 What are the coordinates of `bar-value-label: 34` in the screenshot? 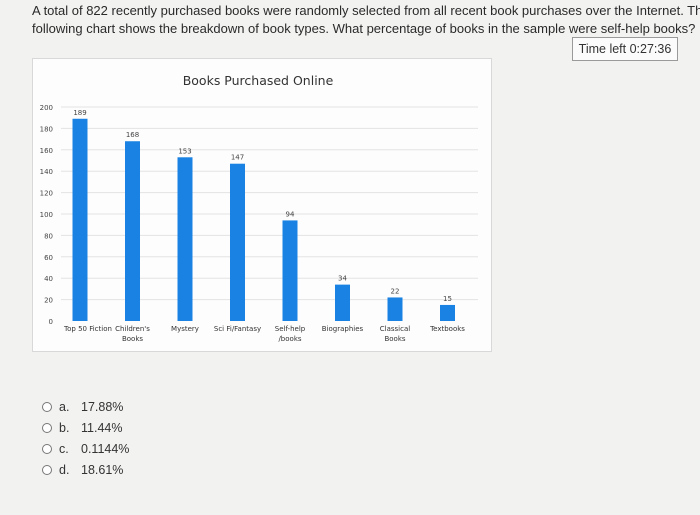 It's located at (342, 279).